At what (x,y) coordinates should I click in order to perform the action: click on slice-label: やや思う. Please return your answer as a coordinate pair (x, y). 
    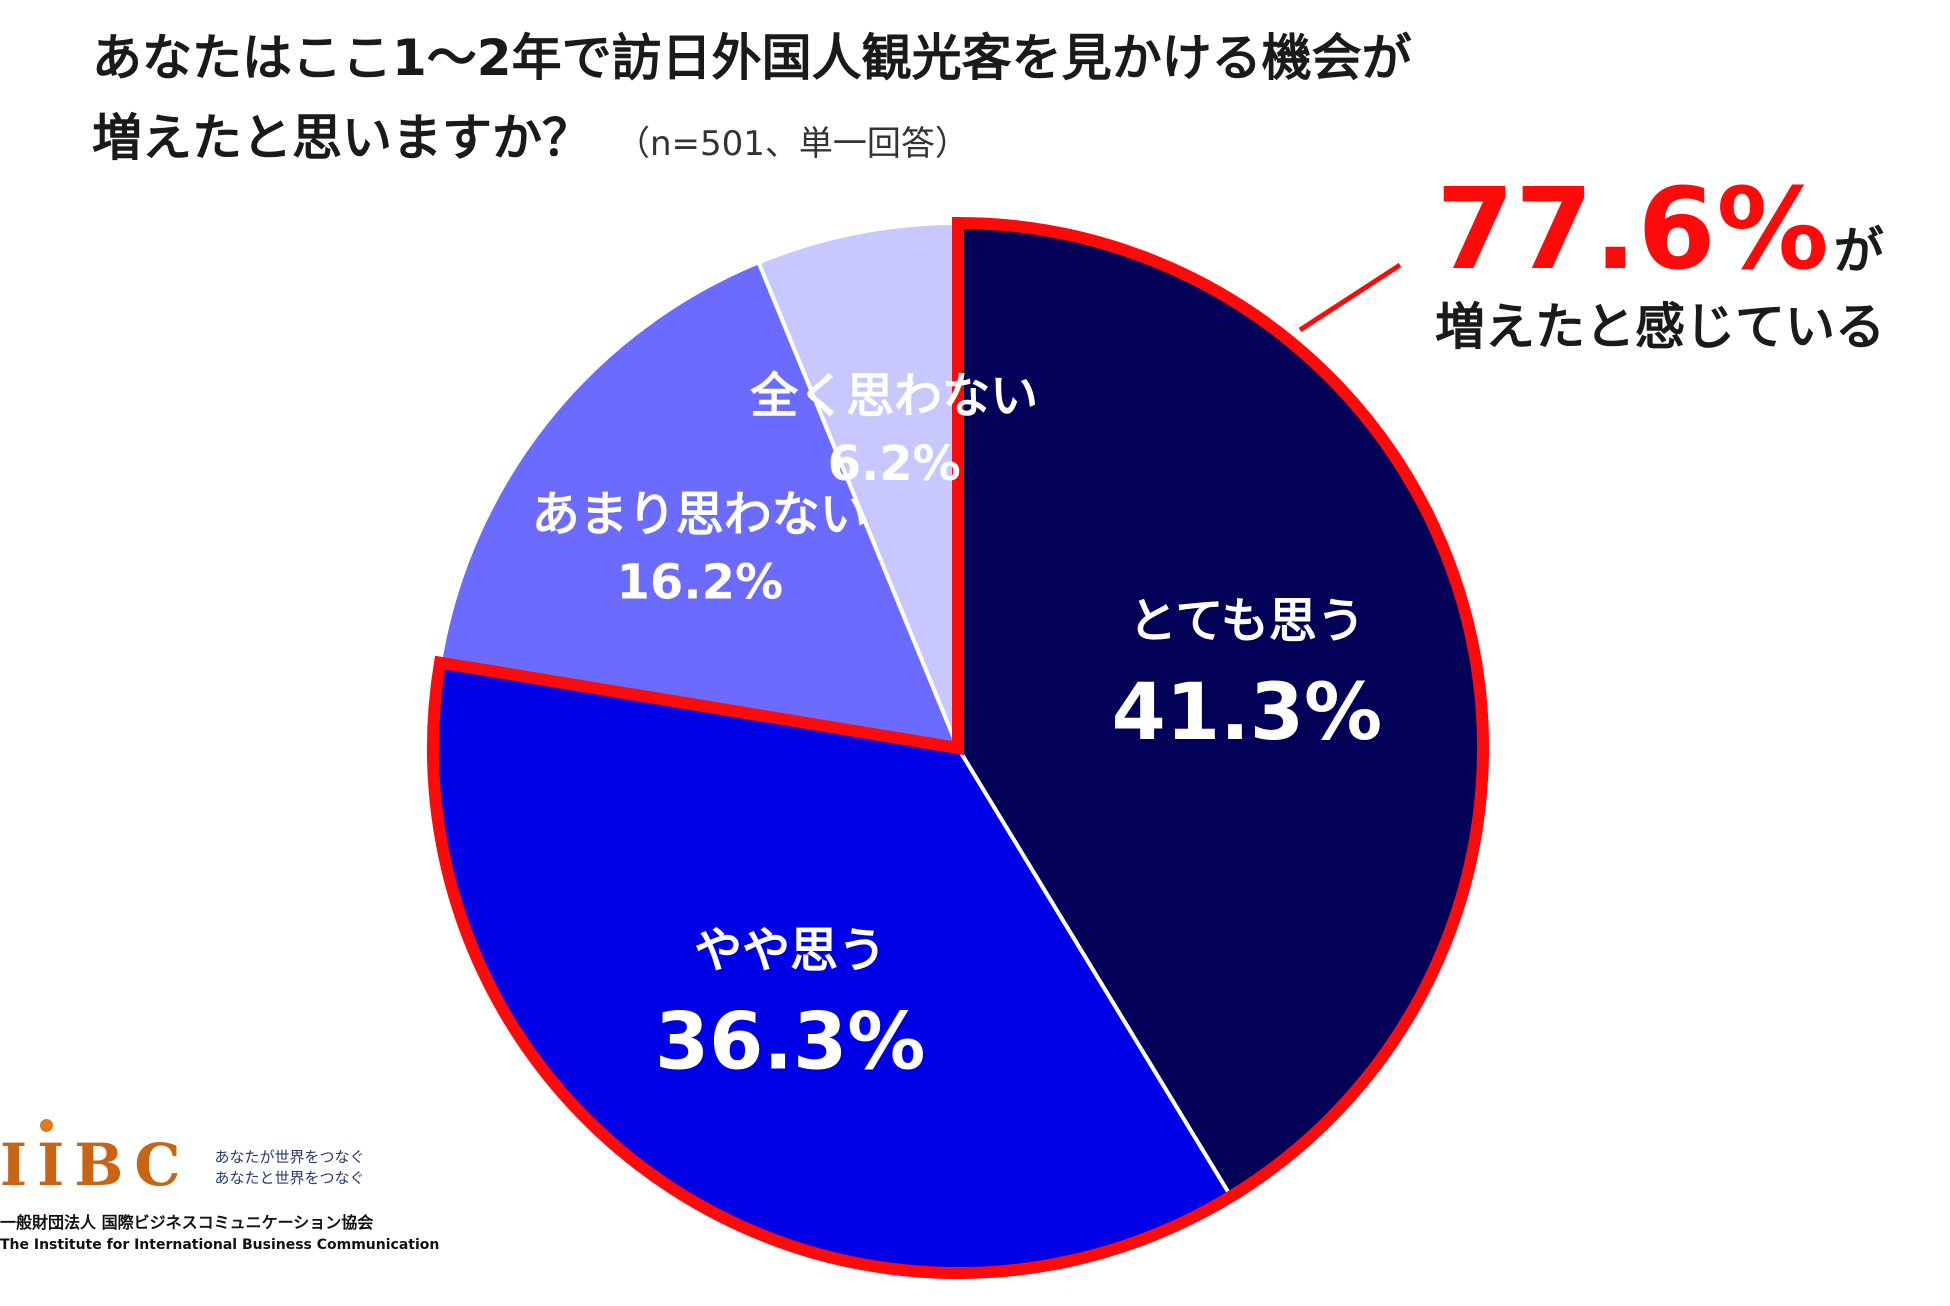
    Looking at the image, I should click on (790, 951).